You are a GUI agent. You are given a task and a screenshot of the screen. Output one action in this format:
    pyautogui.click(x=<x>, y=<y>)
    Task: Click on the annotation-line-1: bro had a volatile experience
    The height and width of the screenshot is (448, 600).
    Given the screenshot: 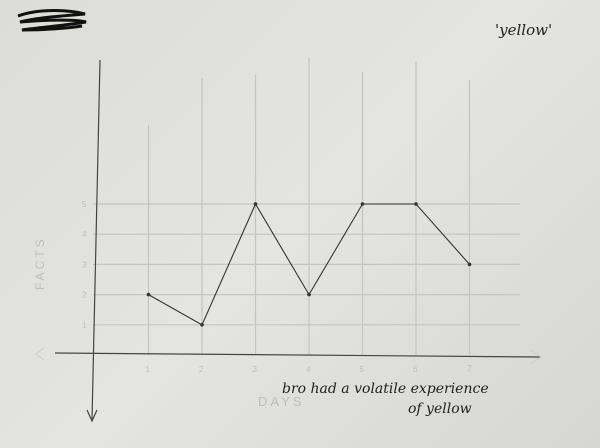 What is the action you would take?
    pyautogui.click(x=385, y=389)
    